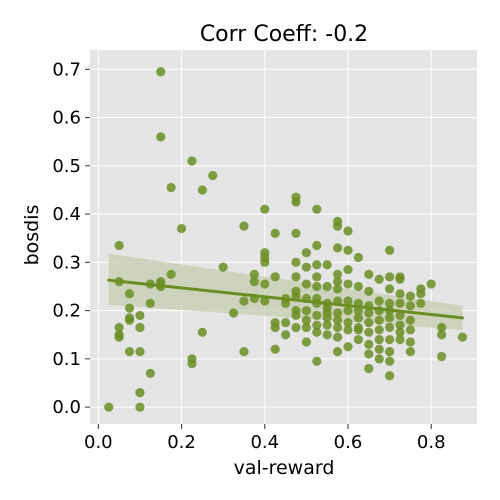  What do you see at coordinates (66, 118) in the screenshot?
I see `y-tick-label: 0.6` at bounding box center [66, 118].